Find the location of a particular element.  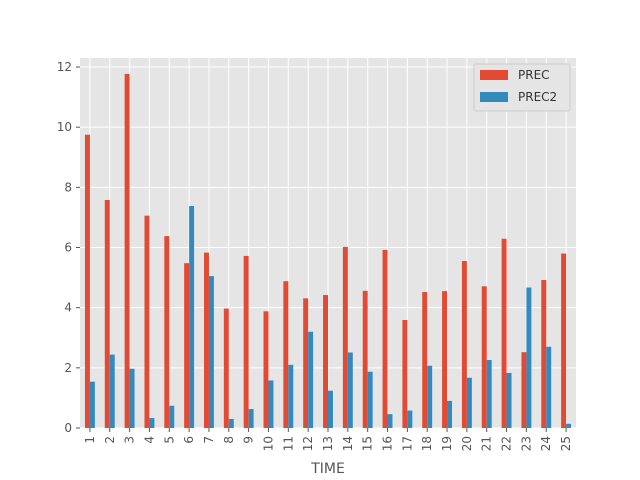

x-tick-label: 5 is located at coordinates (169, 440).